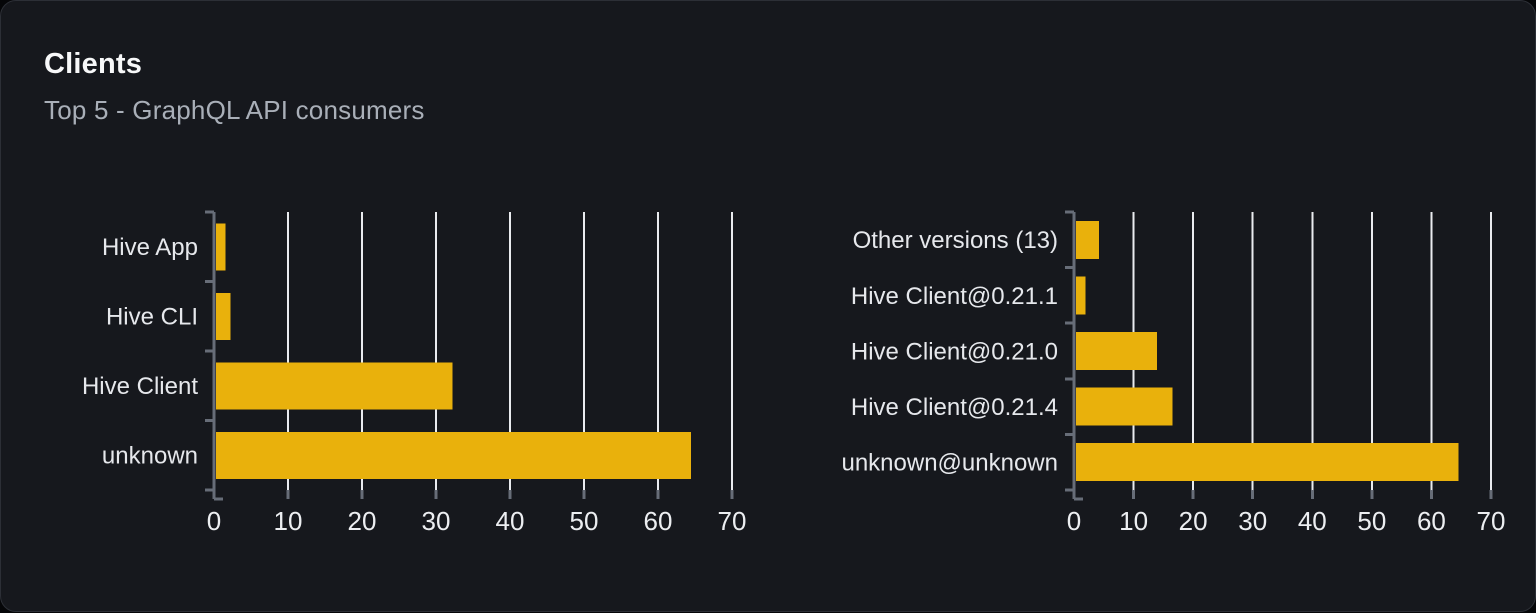  I want to click on bar-hive-client-0.21.0, so click(1116, 351).